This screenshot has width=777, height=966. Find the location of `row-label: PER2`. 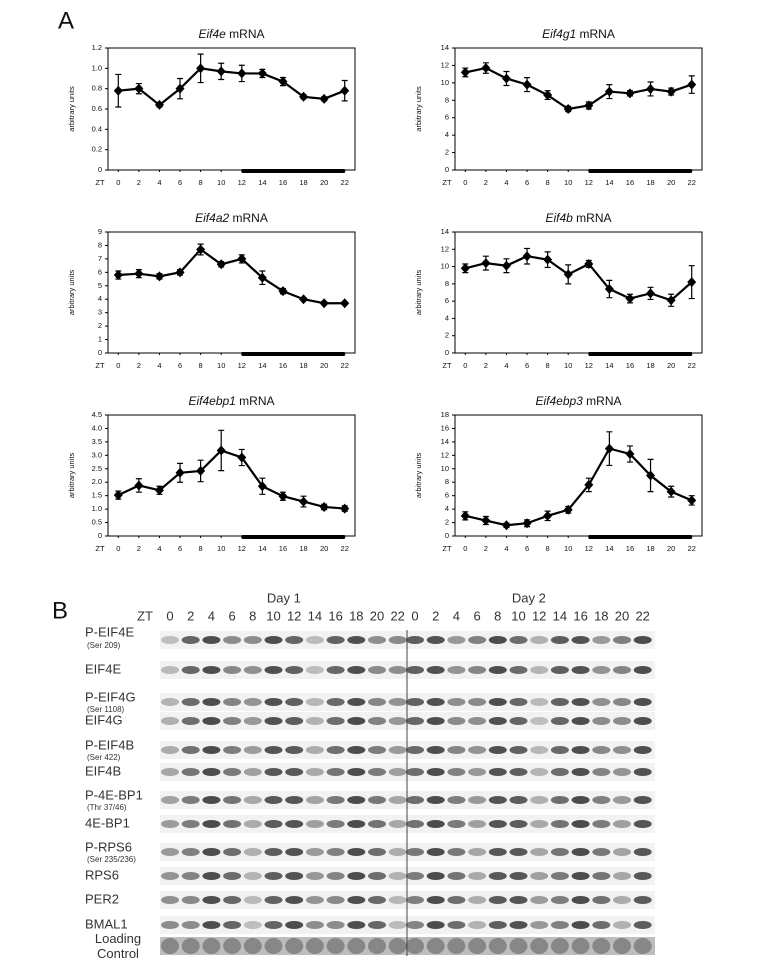

row-label: PER2 is located at coordinates (102, 898).